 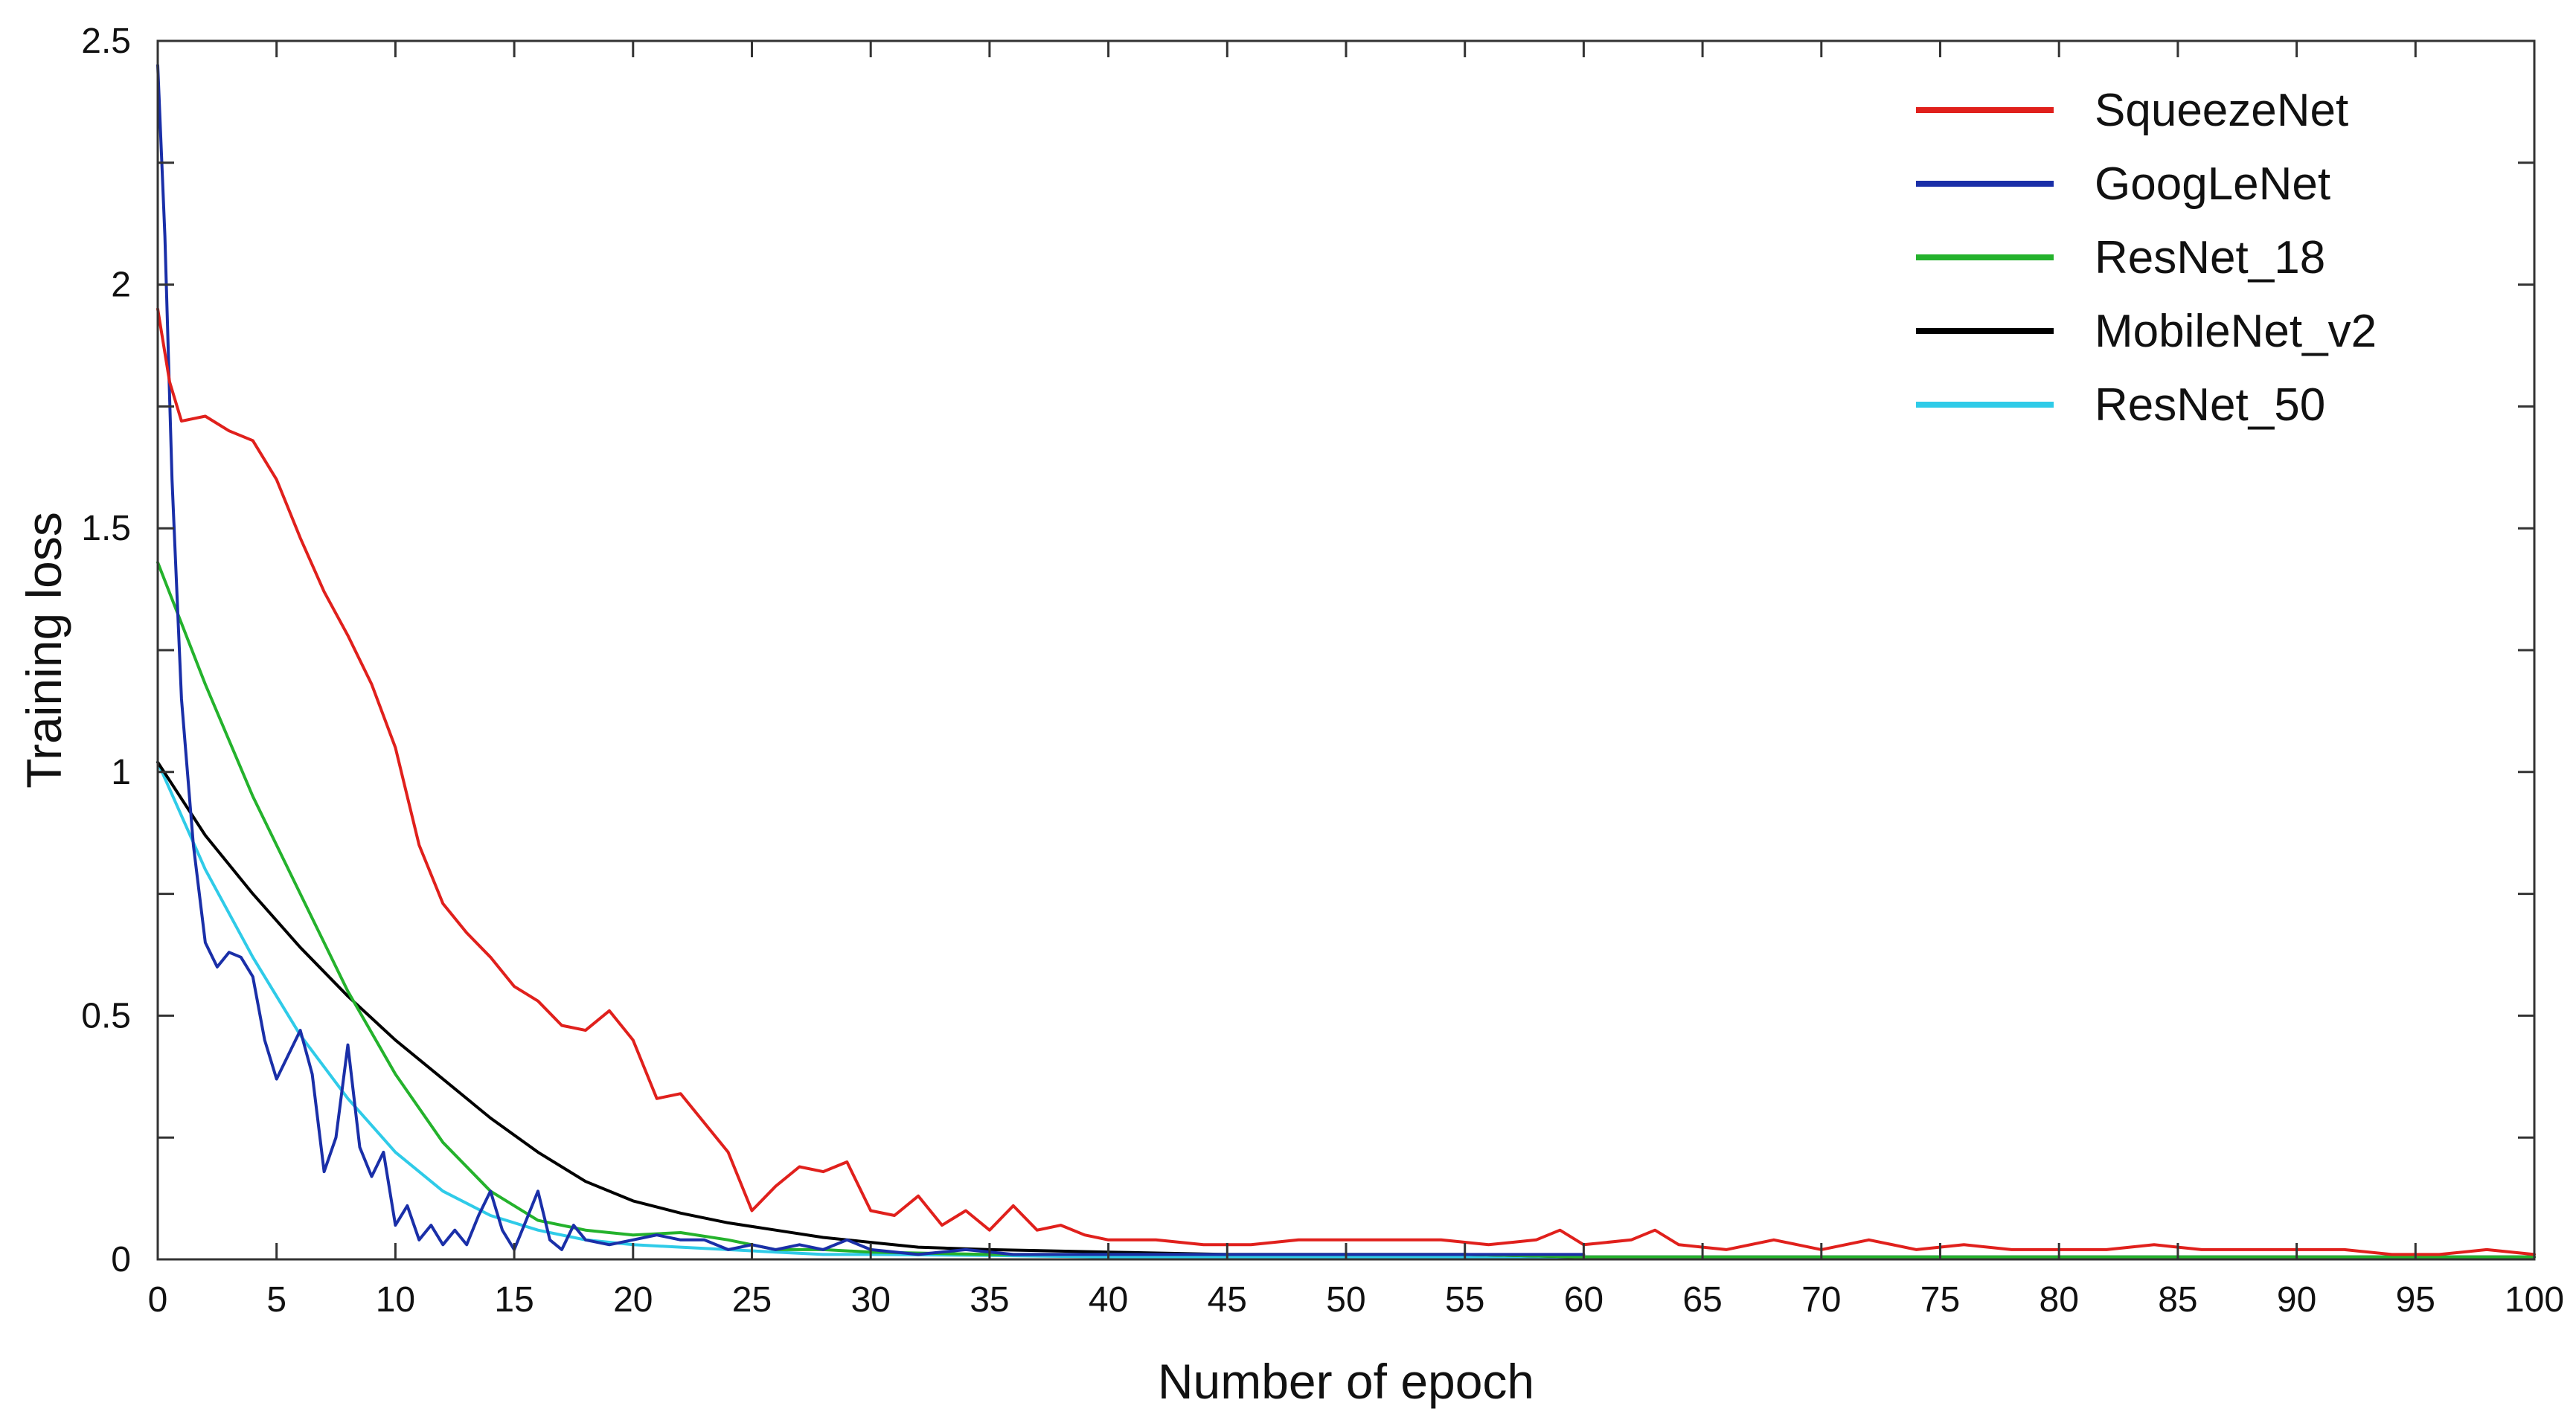 I want to click on legend-label: ResNet_50, so click(x=2210, y=405).